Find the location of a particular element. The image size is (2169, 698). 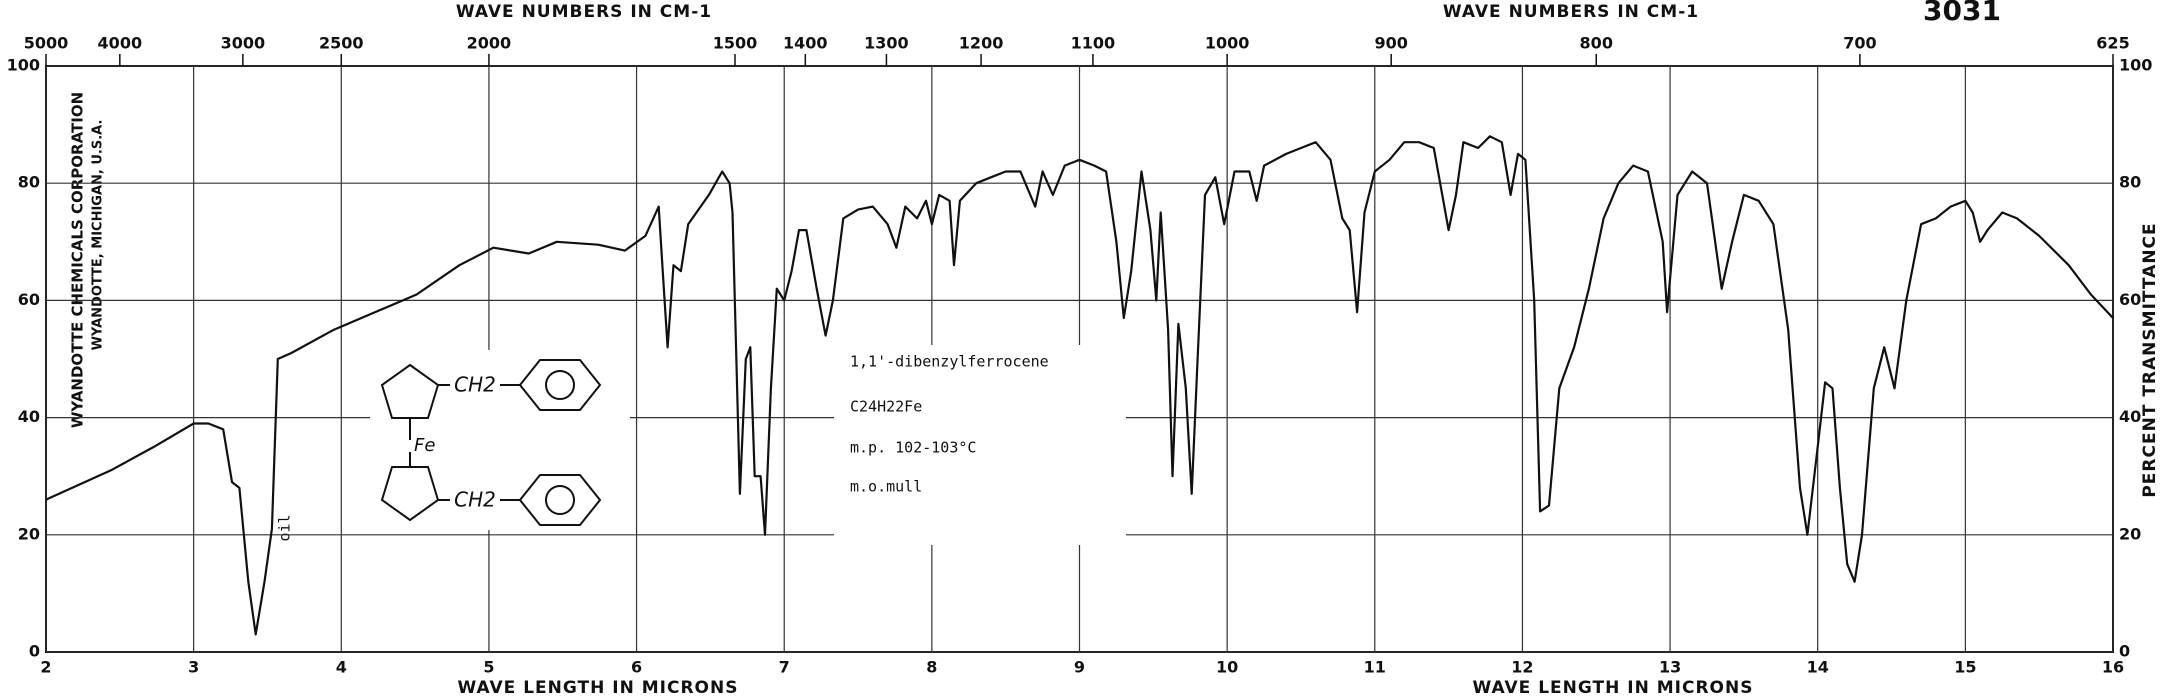

x-tick-label: 5 is located at coordinates (488, 667).